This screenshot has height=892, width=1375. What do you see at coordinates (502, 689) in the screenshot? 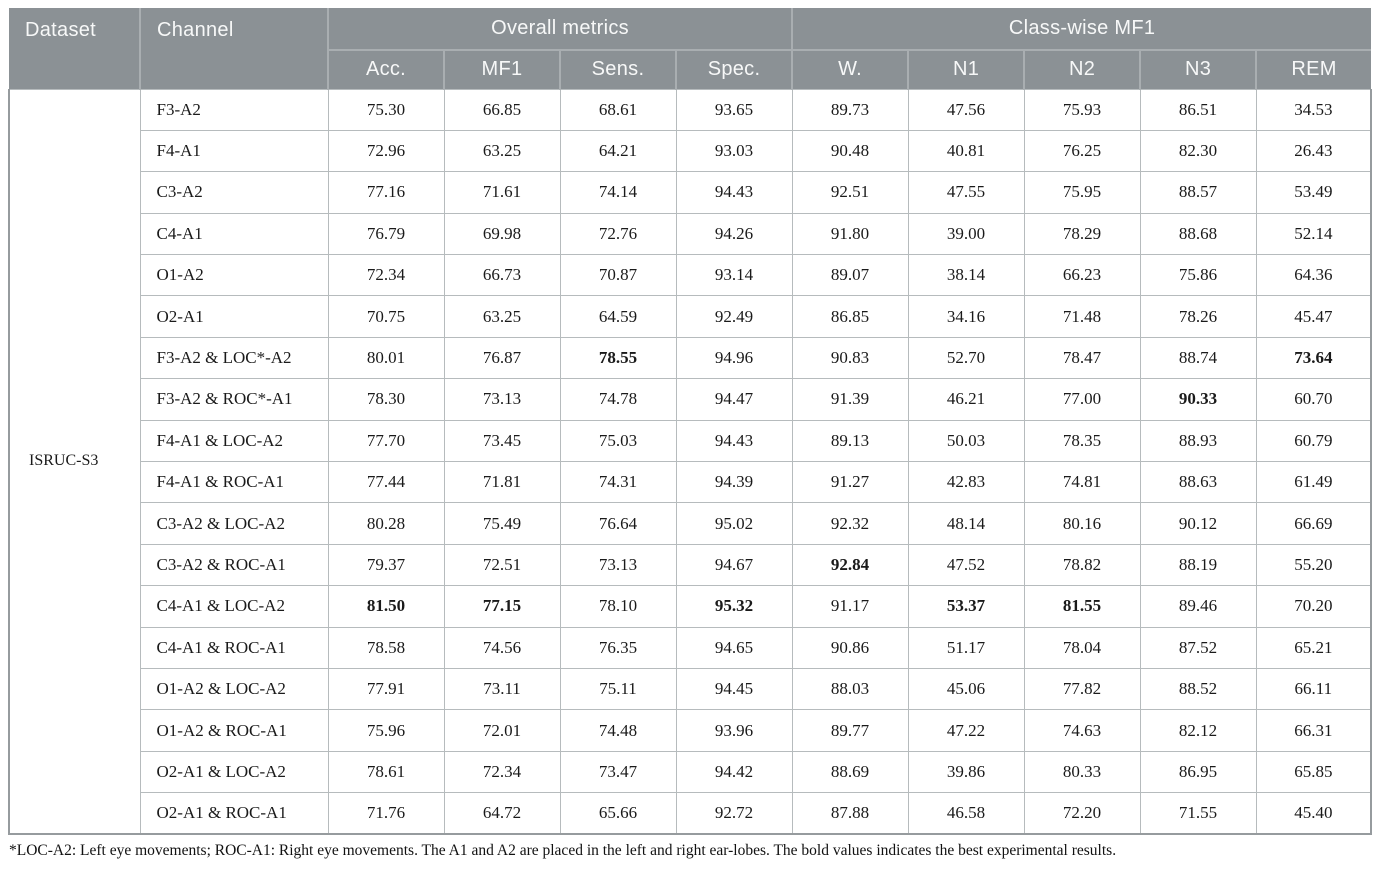
I see `metric-cell: 73.11` at bounding box center [502, 689].